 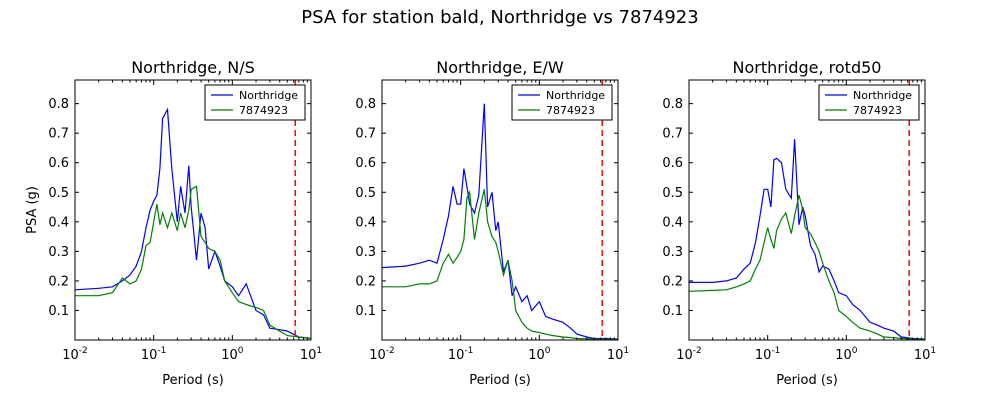 I want to click on y-axis-label: PSA (g), so click(x=32, y=210).